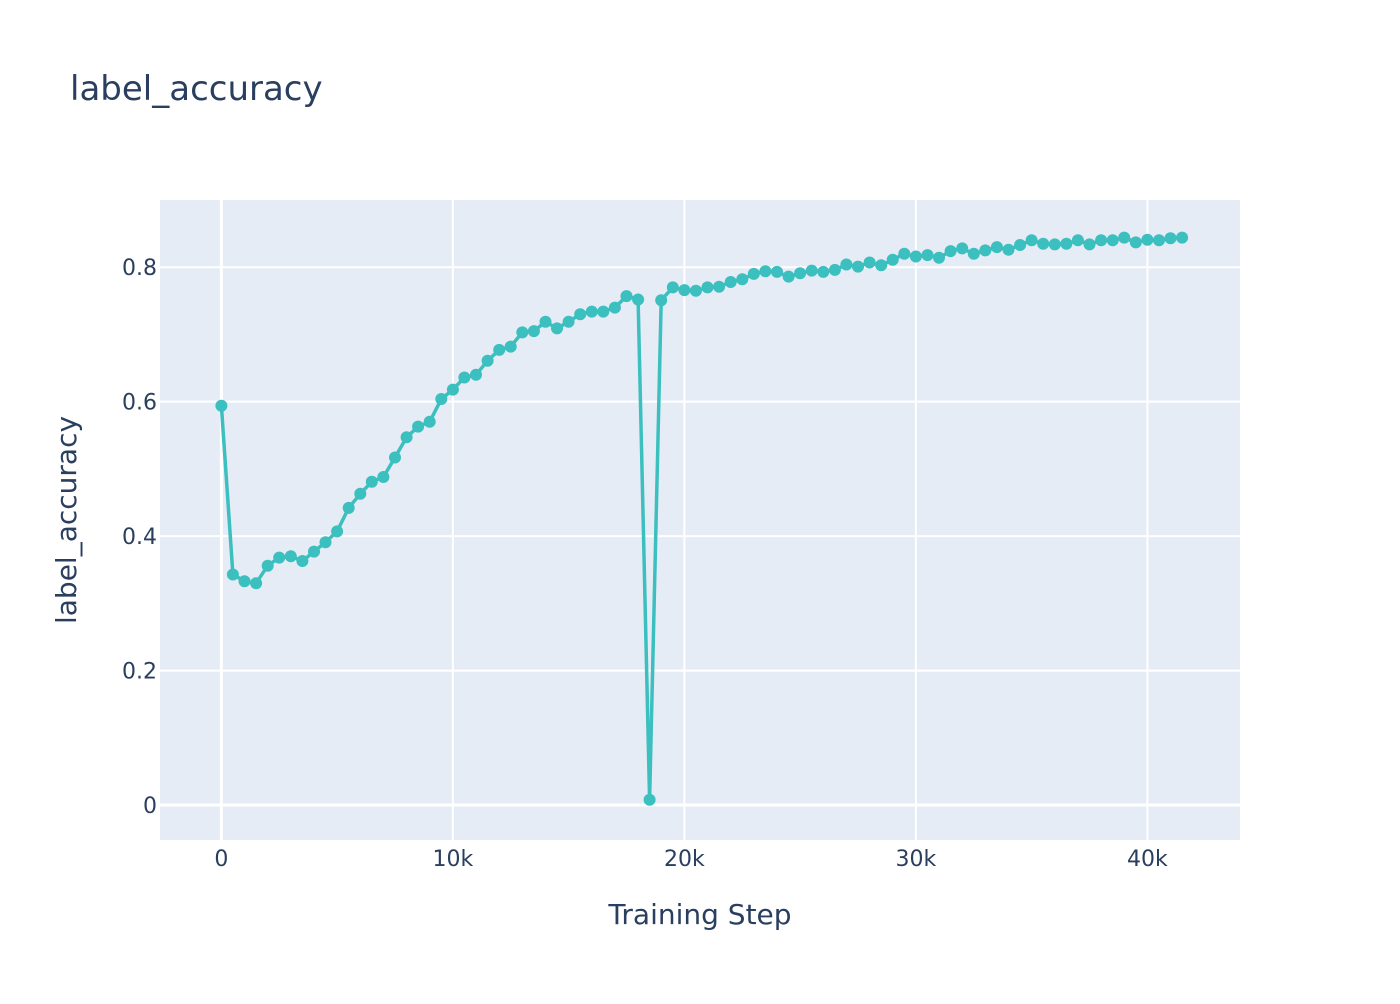 This screenshot has width=1400, height=1004. I want to click on y-axis-title: label_accuracy, so click(66, 520).